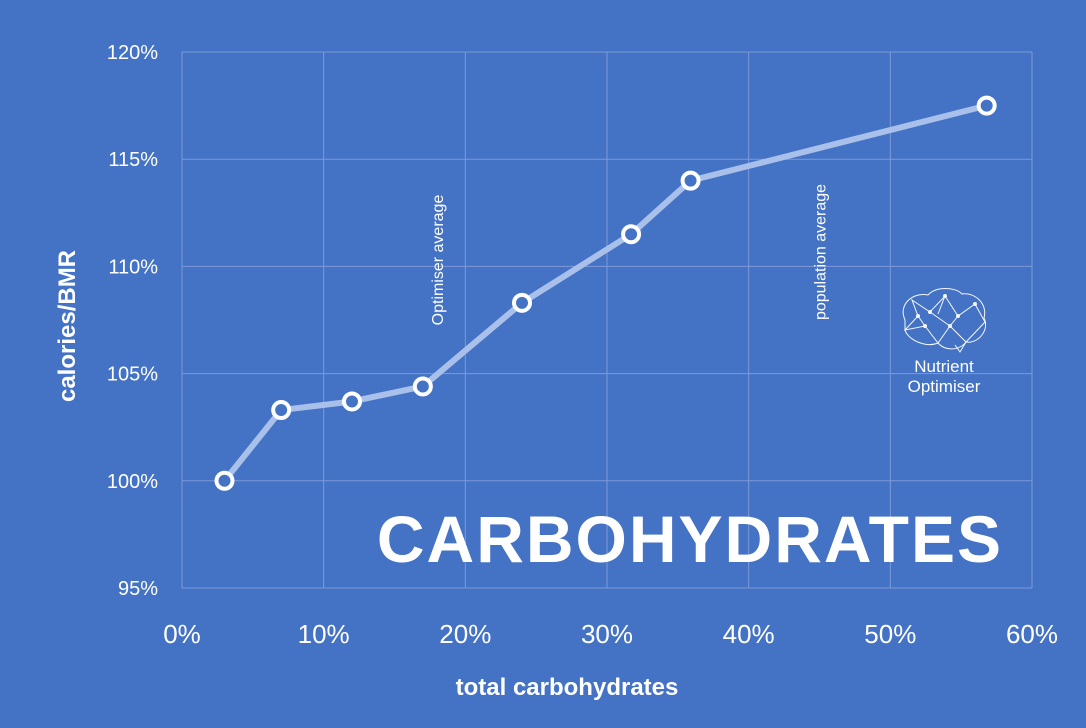 The width and height of the screenshot is (1086, 728). I want to click on x-tick-labels: 0% 10% 20% 30% 40% 50% 60%, so click(610, 634).